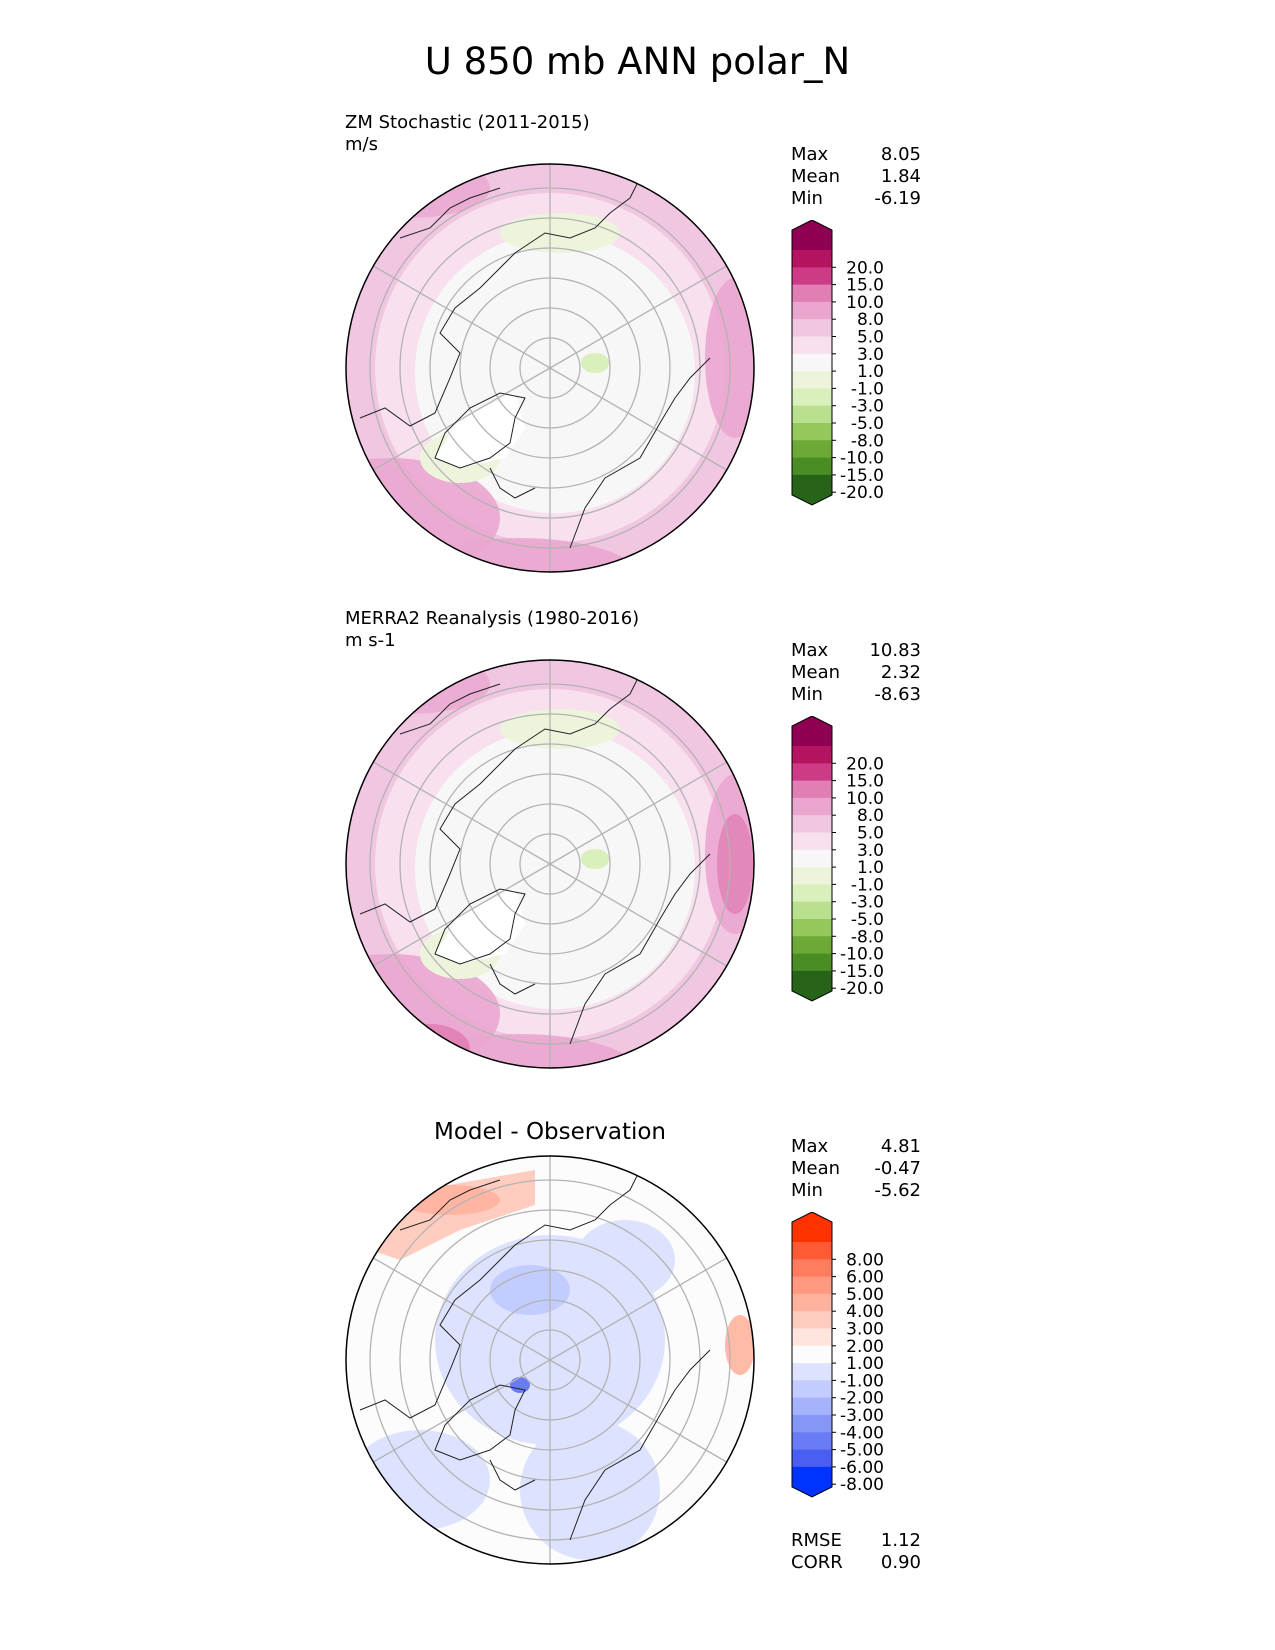  Describe the element at coordinates (467, 134) in the screenshot. I see `panel-title: ZM Stochastic (2011-2015) m/s` at that location.